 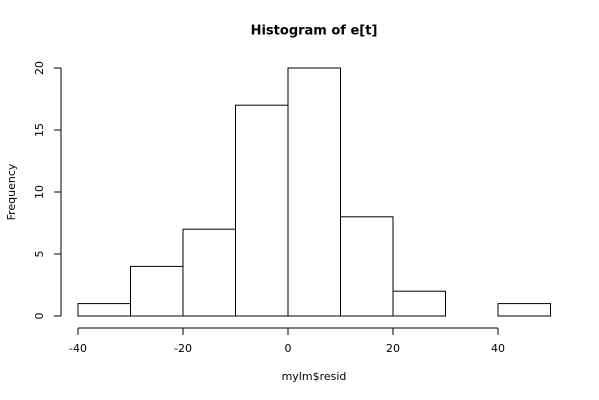 I want to click on y-axis-label: Frequency, so click(x=11, y=191).